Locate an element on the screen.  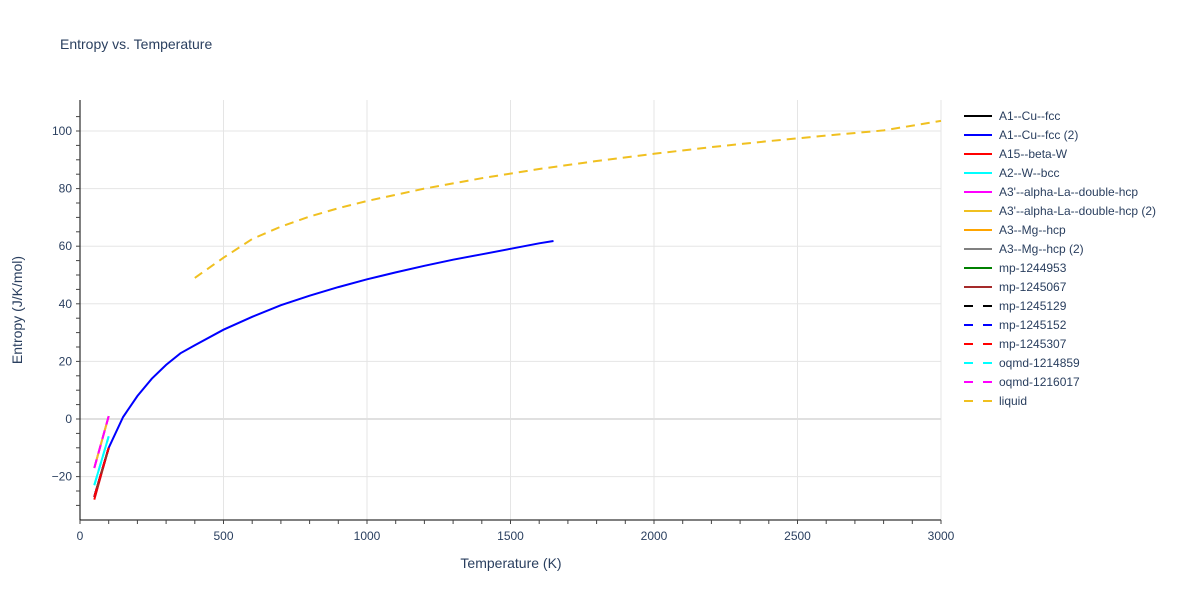
x-tick-label: 1500 is located at coordinates (510, 536).